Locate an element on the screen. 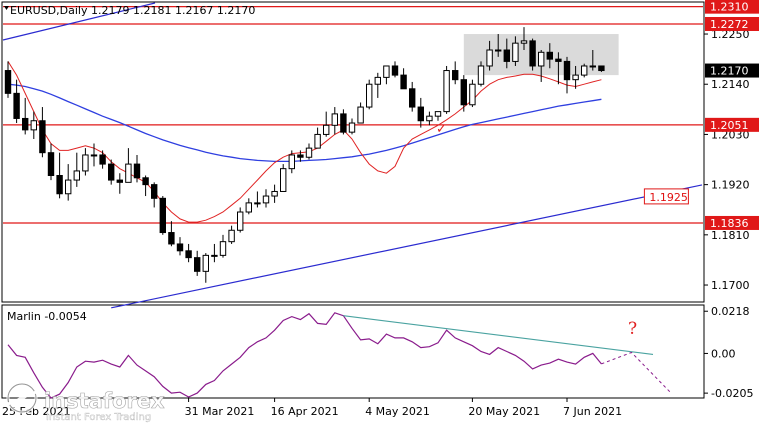  price-tick-label: 1.1810 is located at coordinates (730, 235).